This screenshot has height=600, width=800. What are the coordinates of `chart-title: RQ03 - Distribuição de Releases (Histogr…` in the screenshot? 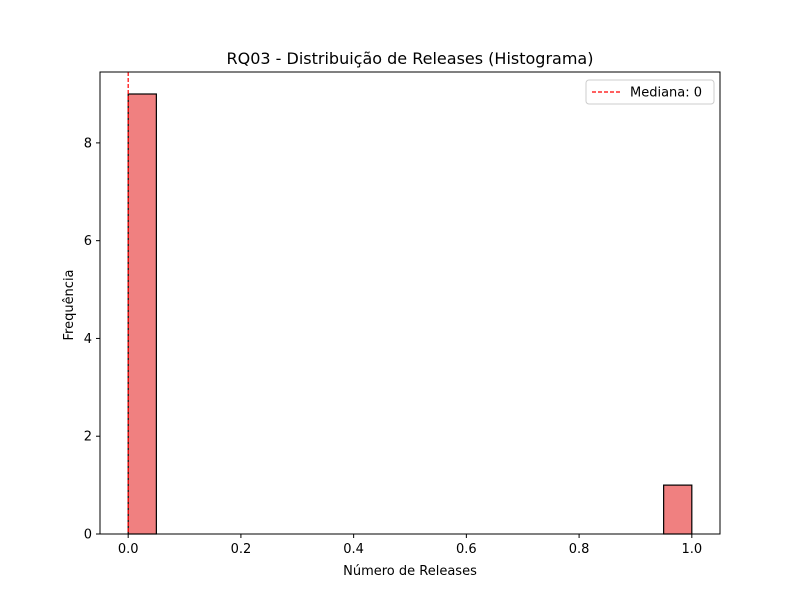 It's located at (410, 58).